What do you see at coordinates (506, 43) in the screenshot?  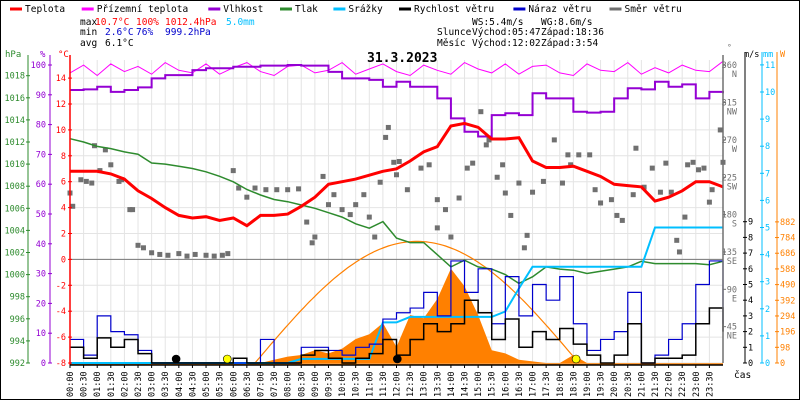 I see `moonrise: Východ:12:02` at bounding box center [506, 43].